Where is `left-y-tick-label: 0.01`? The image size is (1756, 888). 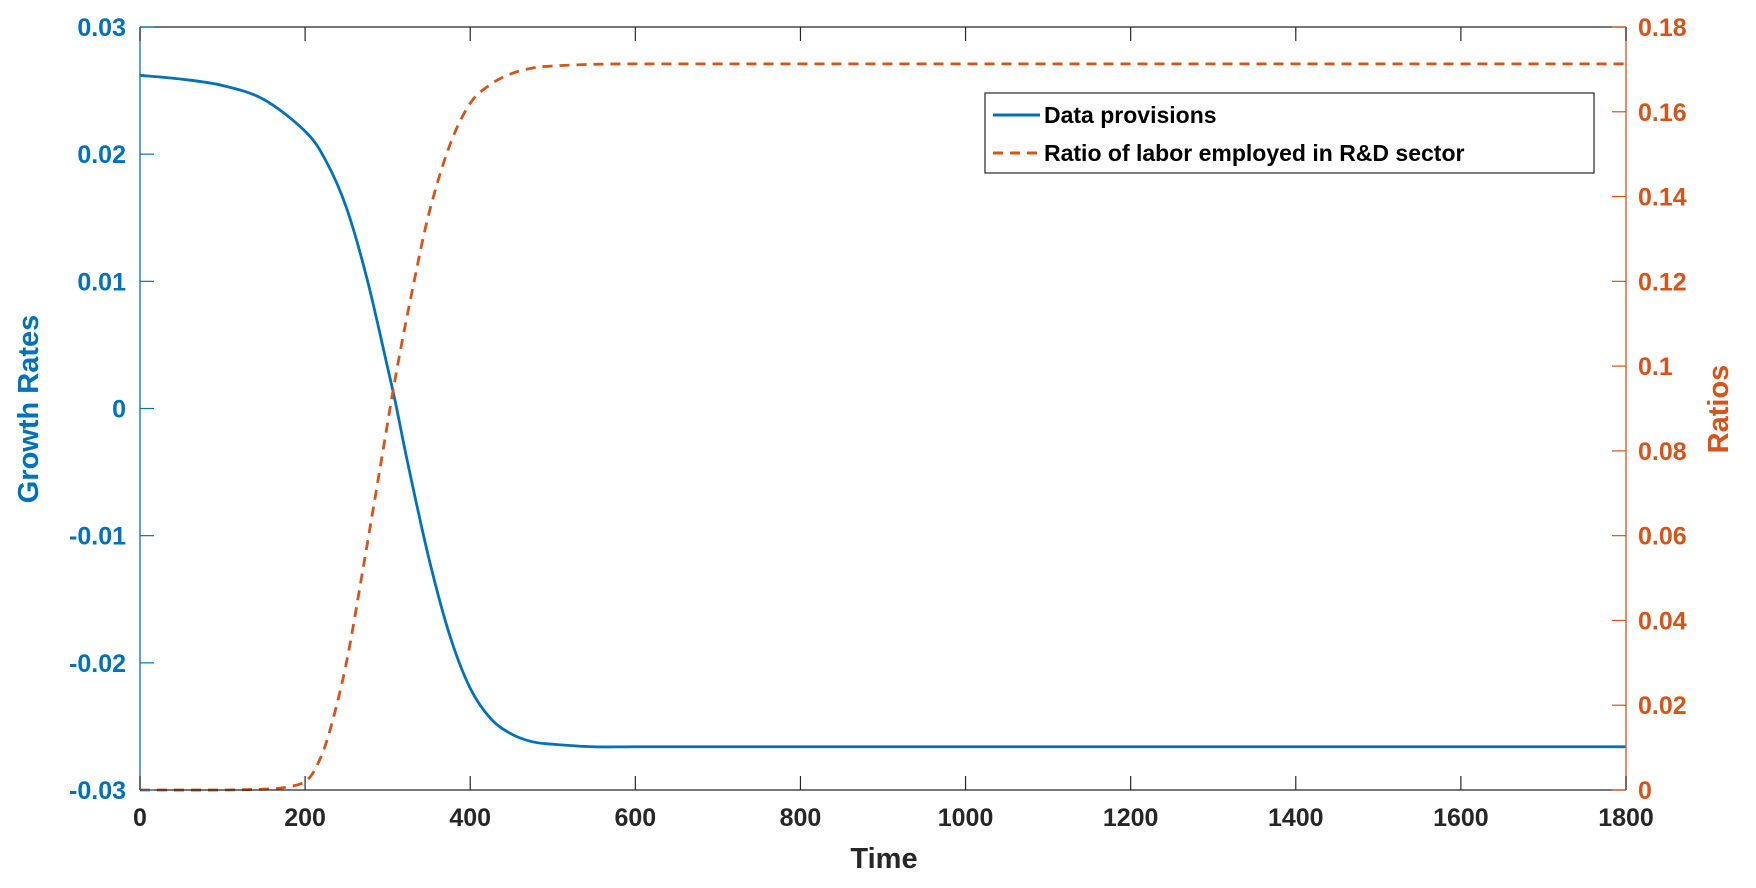 left-y-tick-label: 0.01 is located at coordinates (101, 282).